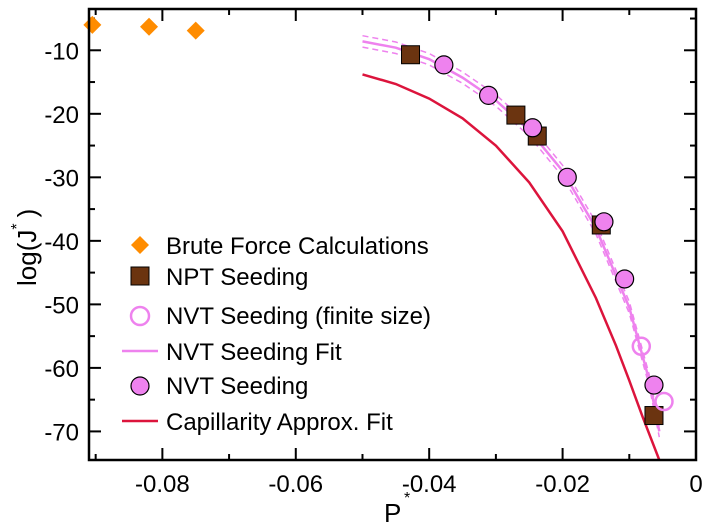  I want to click on legend-entry-nvt-finite: NVT Seeding (finite size), so click(280, 316).